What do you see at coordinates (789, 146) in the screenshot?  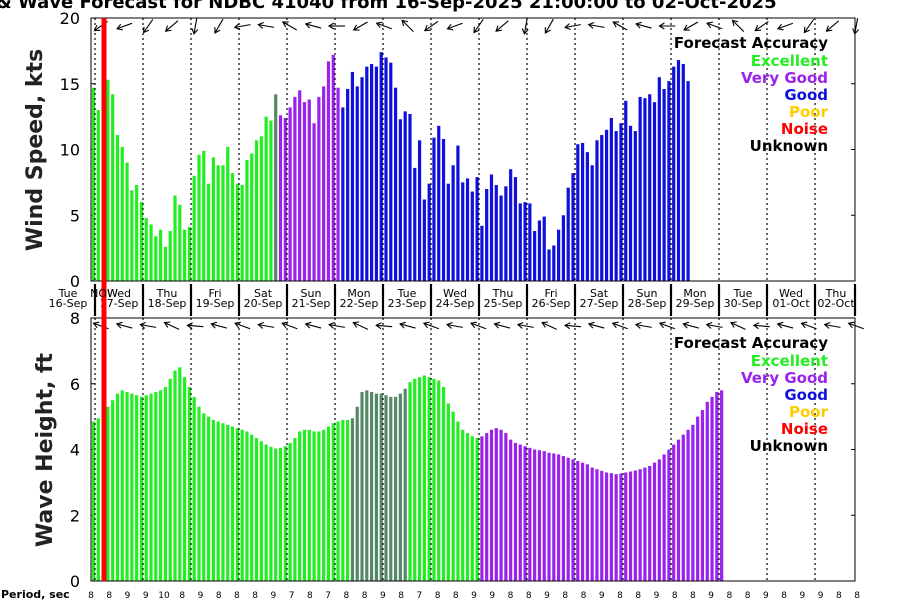 I see `wind-legend-item: Unknown` at bounding box center [789, 146].